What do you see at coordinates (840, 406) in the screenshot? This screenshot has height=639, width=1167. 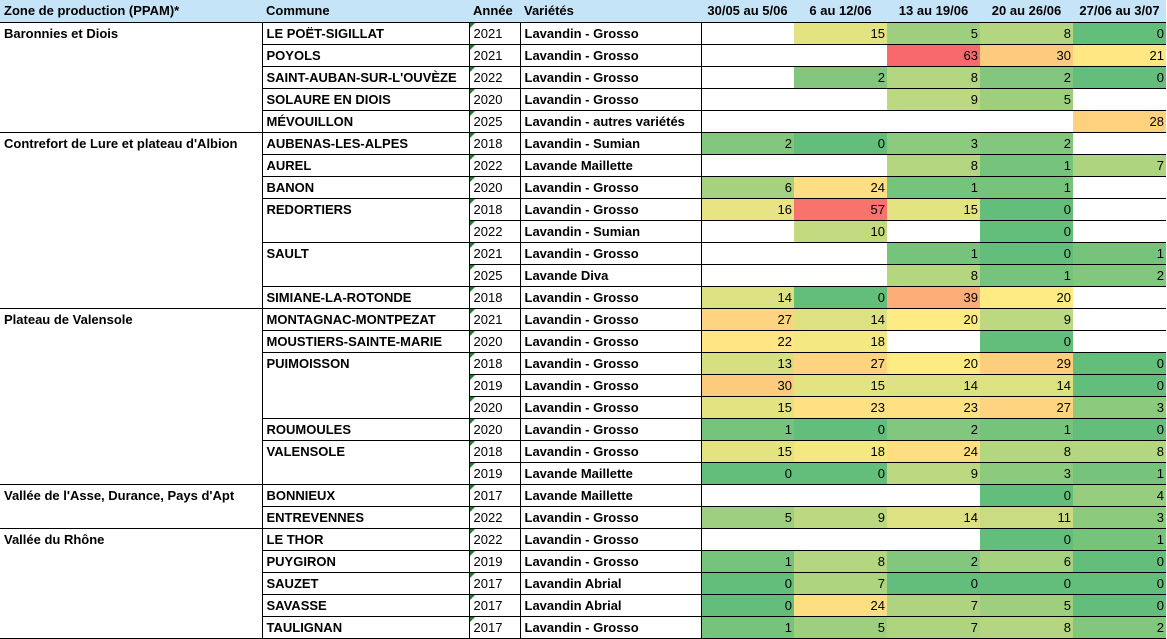 I see `week-2-cell: 23` at bounding box center [840, 406].